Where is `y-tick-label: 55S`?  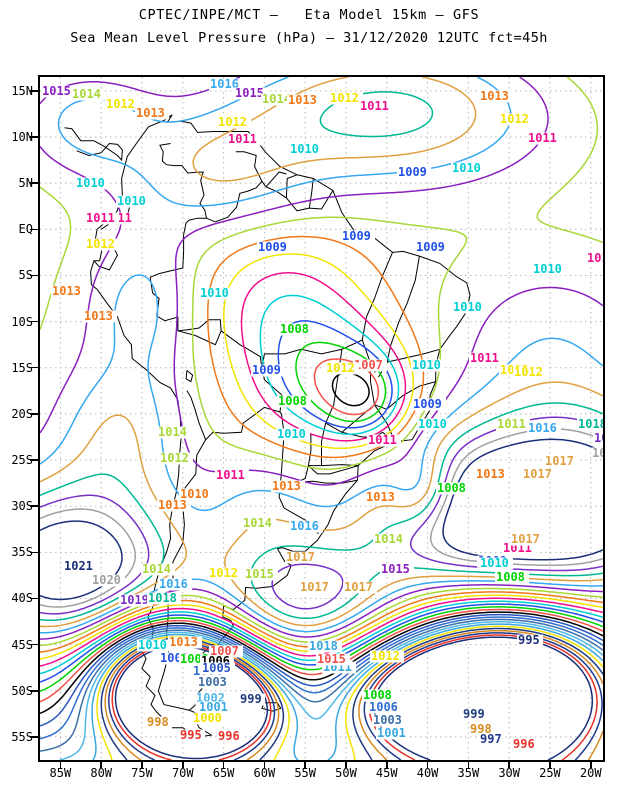 y-tick-label: 55S is located at coordinates (22, 736).